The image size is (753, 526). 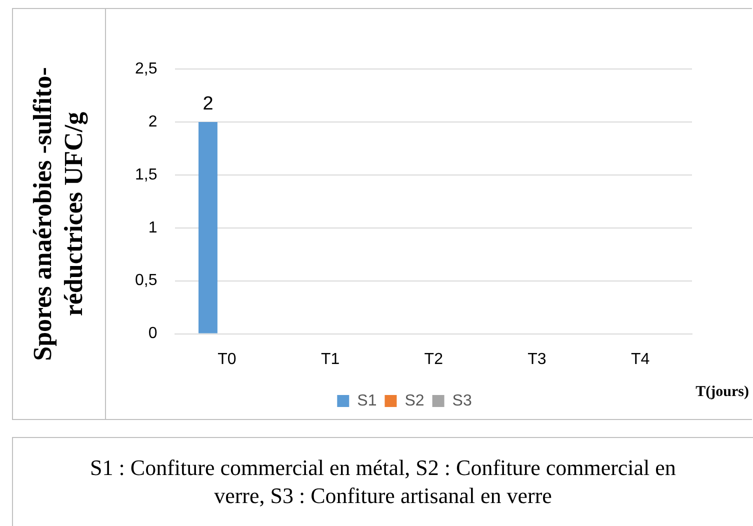 I want to click on y-tick-label: 0,5, so click(x=146, y=281).